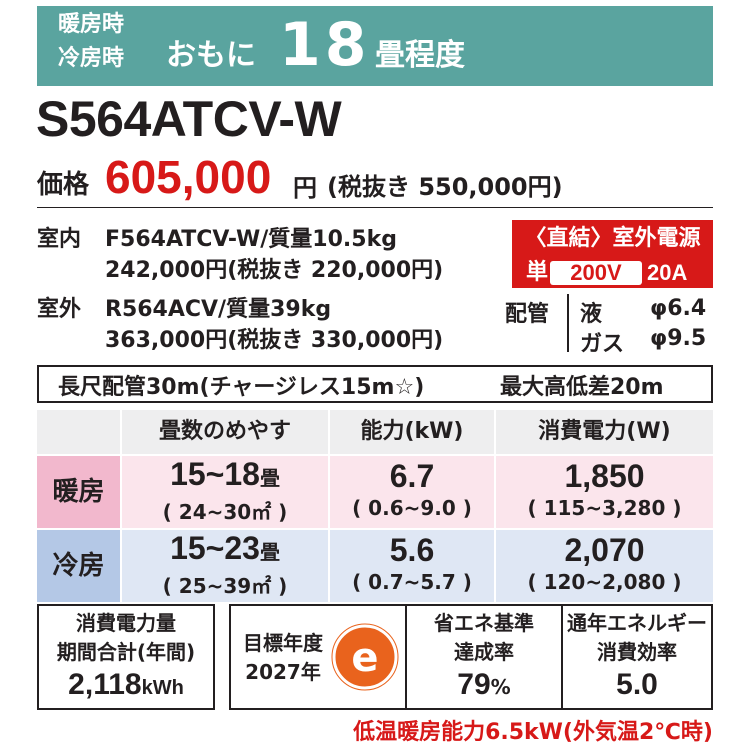 This screenshot has height=750, width=750. Describe the element at coordinates (225, 432) in the screenshot. I see `header-tatami-guide: 畳数のめやす` at that location.